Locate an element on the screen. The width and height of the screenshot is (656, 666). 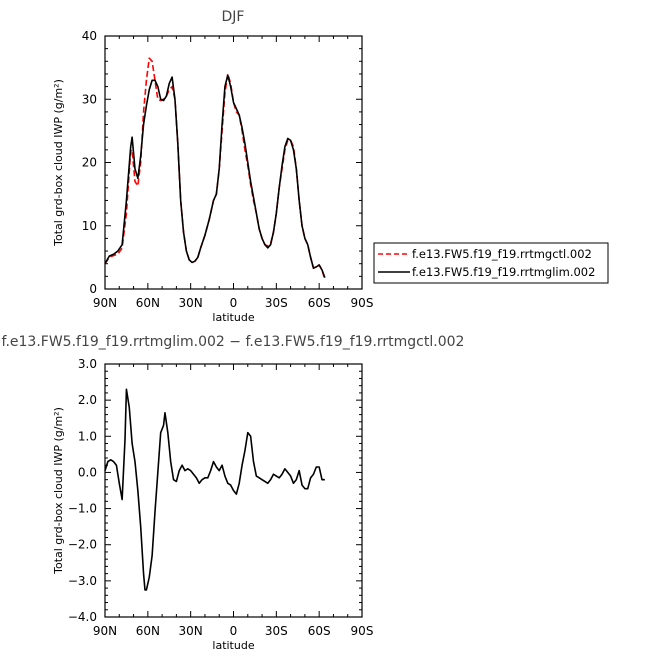
y-tick-label: −2.0 is located at coordinates (82, 545).